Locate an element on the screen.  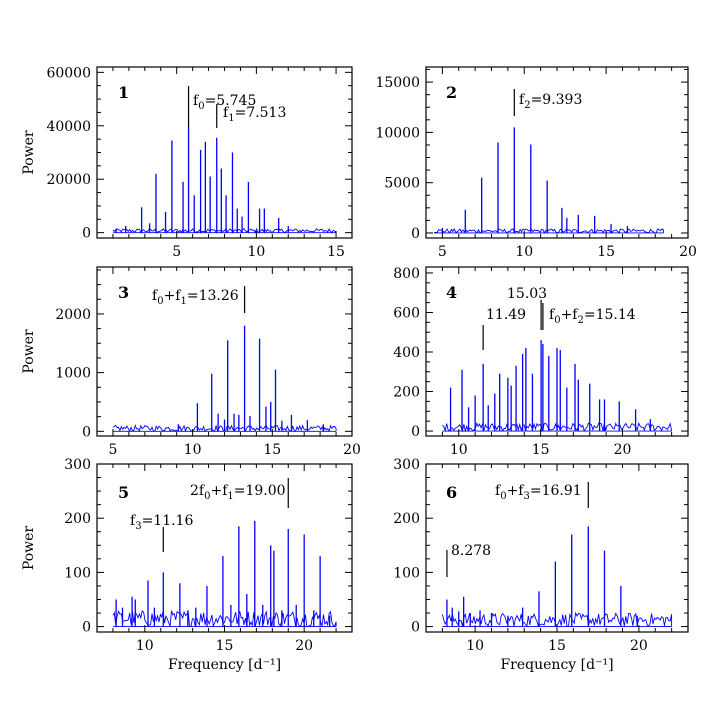
y-tick-label-1-3: 60000 is located at coordinates (68, 73).